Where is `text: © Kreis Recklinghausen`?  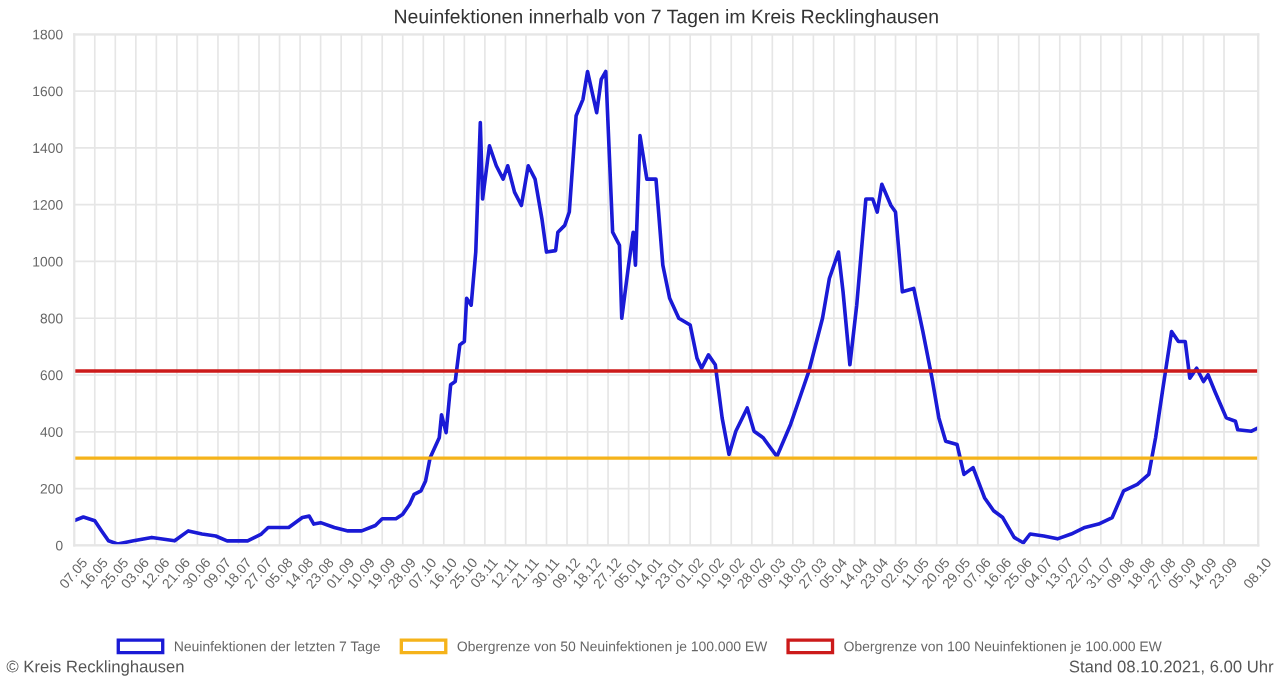 text: © Kreis Recklinghausen is located at coordinates (95, 668).